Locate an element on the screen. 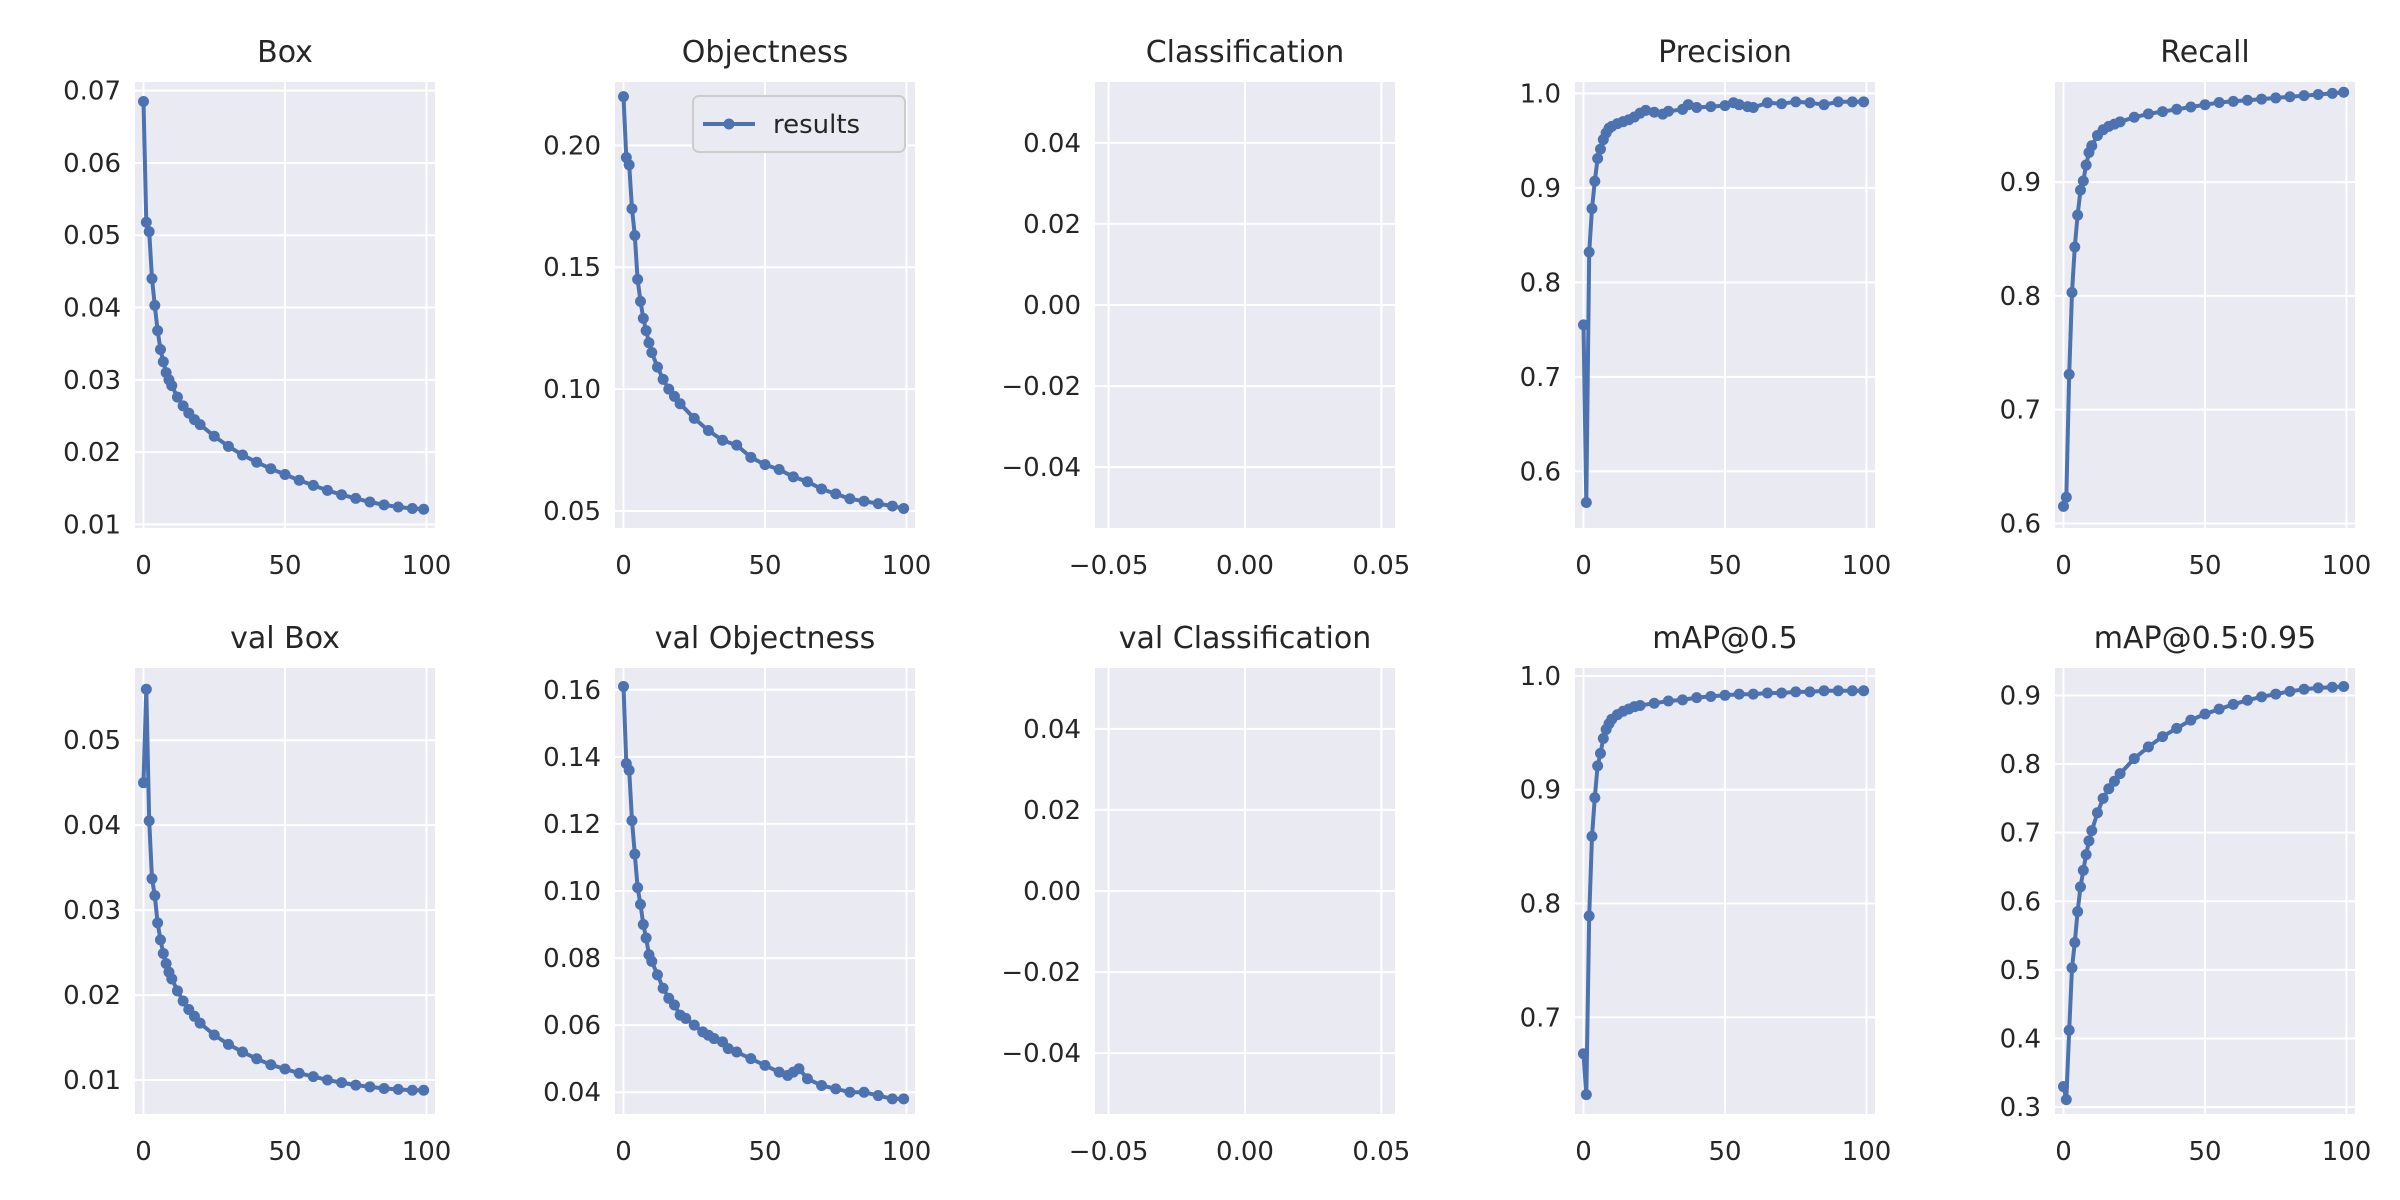 This screenshot has width=2400, height=1200. x-tick-label: 0.05 is located at coordinates (1381, 566).